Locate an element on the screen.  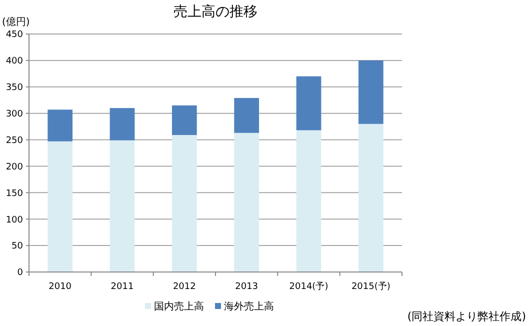
x-tick-label: 2013 is located at coordinates (246, 287).